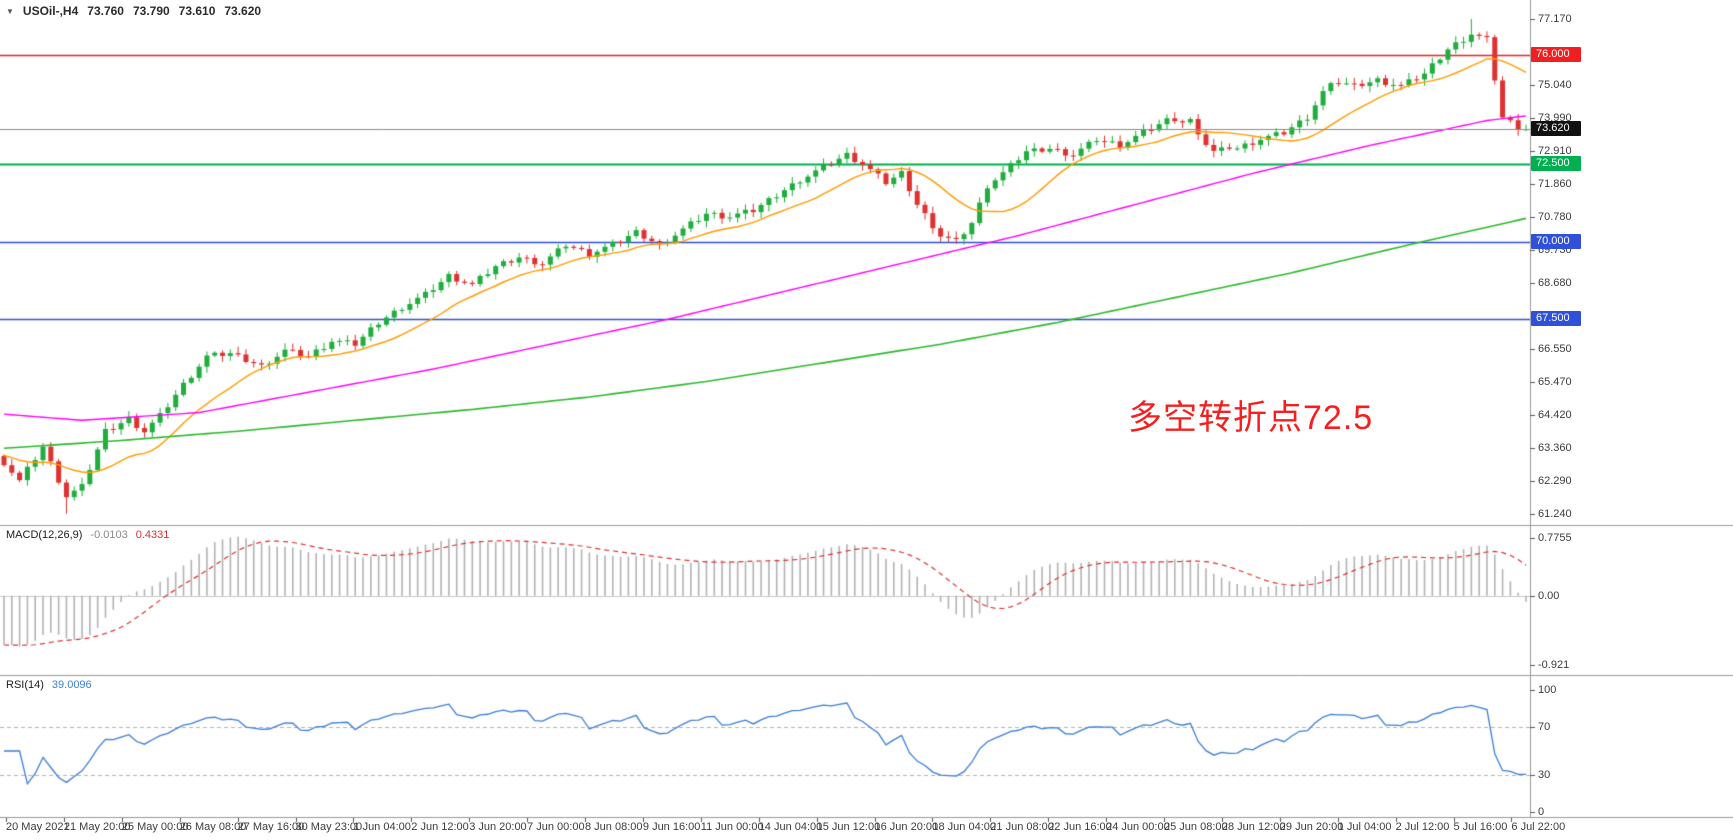 The height and width of the screenshot is (840, 1733). I want to click on macd-label: MACD(12,26,9), so click(44, 535).